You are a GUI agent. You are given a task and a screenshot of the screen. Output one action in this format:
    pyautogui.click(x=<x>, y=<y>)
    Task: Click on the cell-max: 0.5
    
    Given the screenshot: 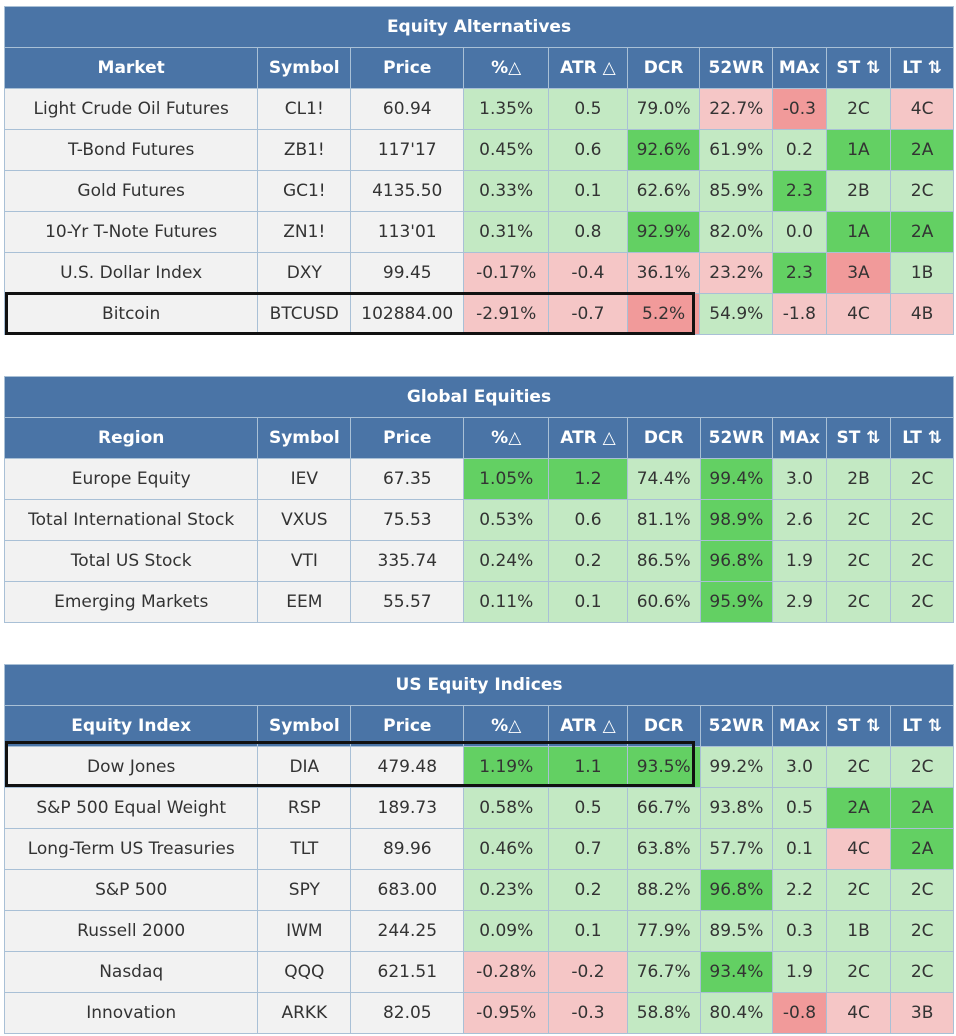 What is the action you would take?
    pyautogui.click(x=799, y=808)
    